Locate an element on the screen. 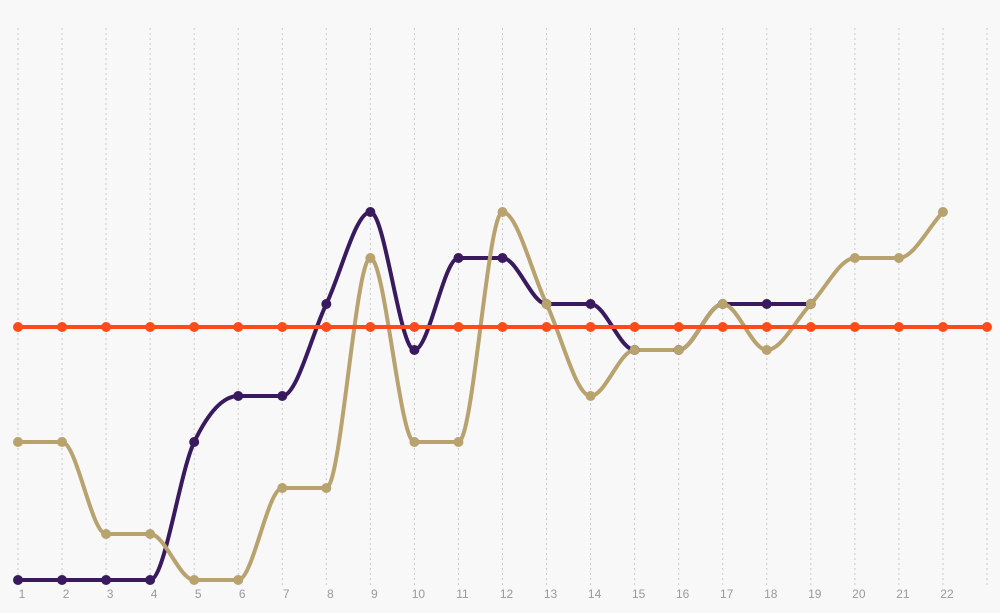  x-tick-label: 5 is located at coordinates (198, 594).